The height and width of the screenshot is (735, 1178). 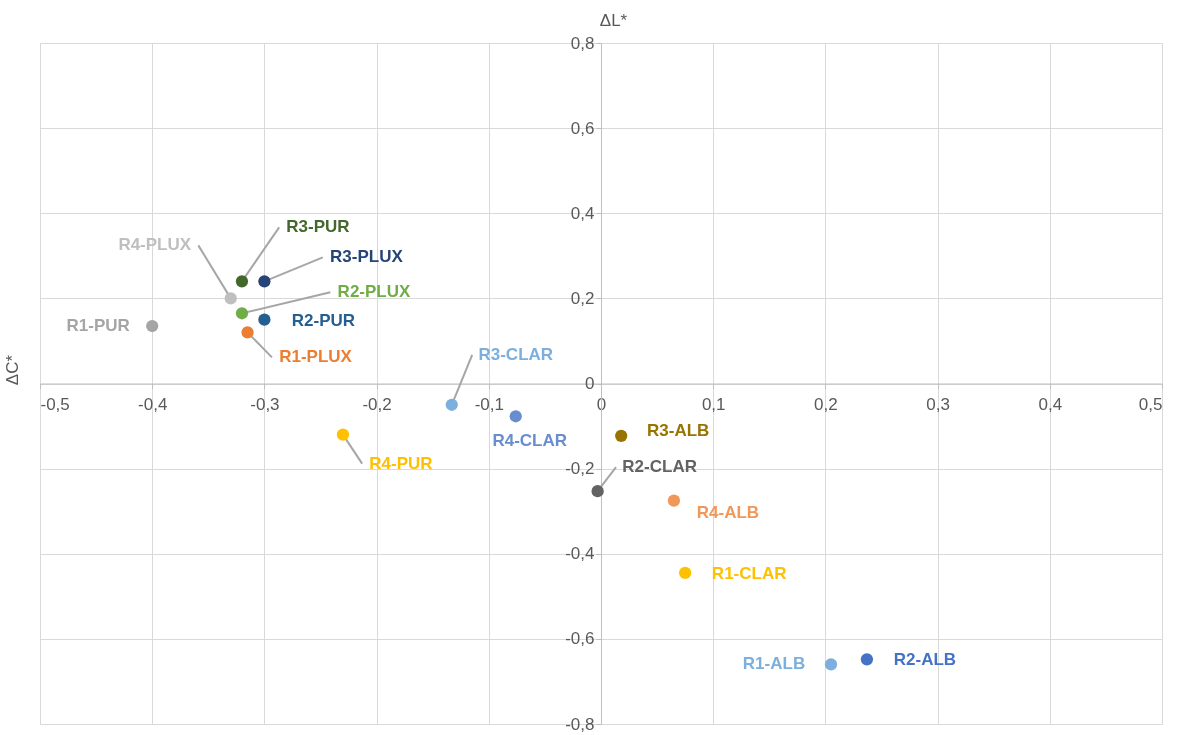 What do you see at coordinates (582, 213) in the screenshot?
I see `y-tick-label: 0,4` at bounding box center [582, 213].